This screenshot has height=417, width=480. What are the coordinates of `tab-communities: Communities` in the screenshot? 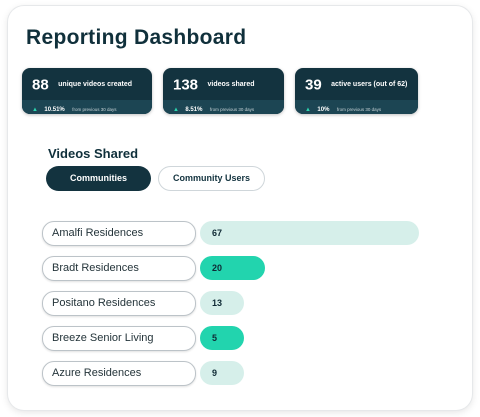 It's located at (98, 178).